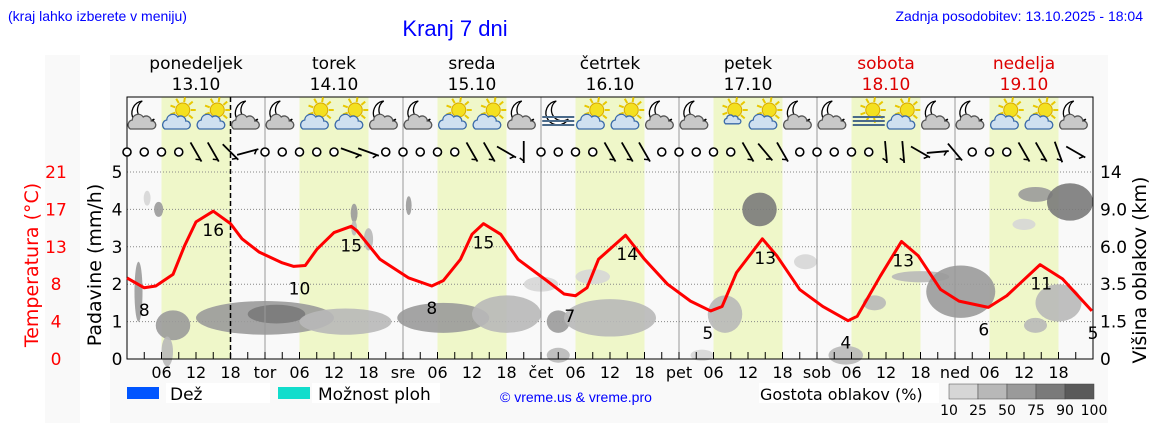 This screenshot has width=1152, height=443. What do you see at coordinates (56, 360) in the screenshot?
I see `temp-tick-label: 0` at bounding box center [56, 360].